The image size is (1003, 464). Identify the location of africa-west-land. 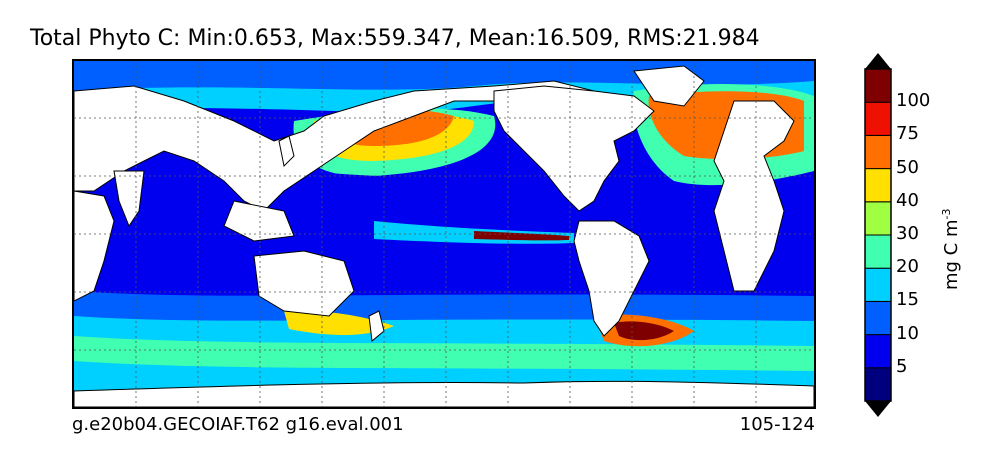
(754, 196).